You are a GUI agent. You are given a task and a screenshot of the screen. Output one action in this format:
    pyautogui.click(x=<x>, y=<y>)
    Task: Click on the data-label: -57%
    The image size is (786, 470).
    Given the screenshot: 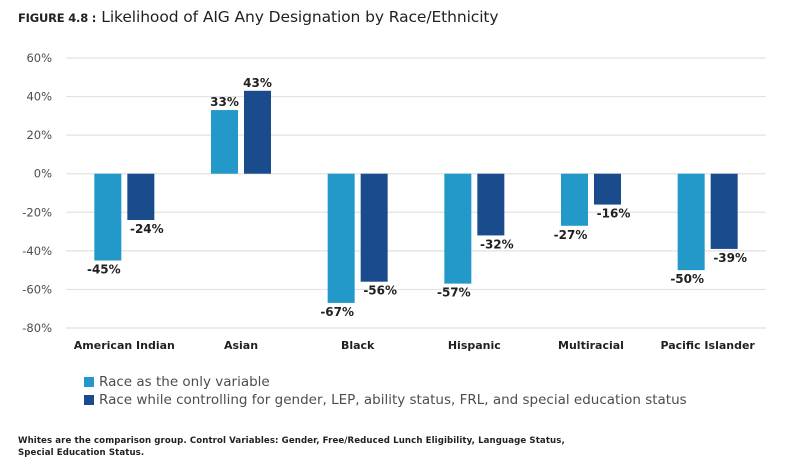 What is the action you would take?
    pyautogui.click(x=454, y=293)
    